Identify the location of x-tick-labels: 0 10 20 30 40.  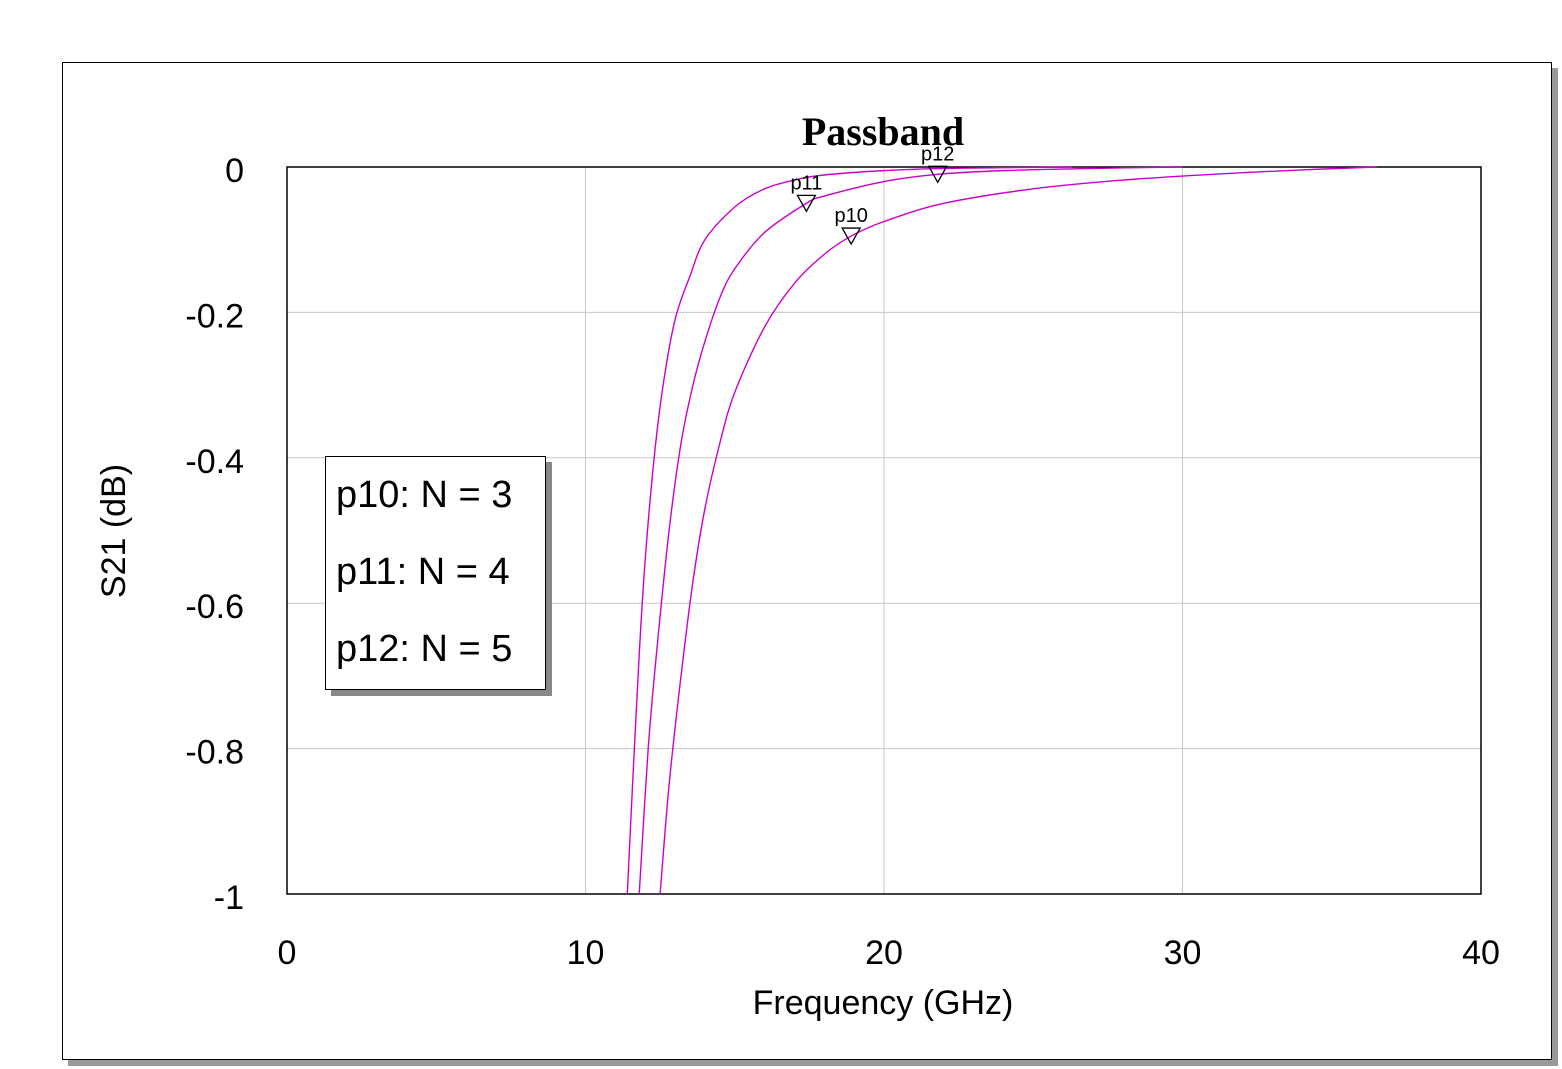
(889, 953).